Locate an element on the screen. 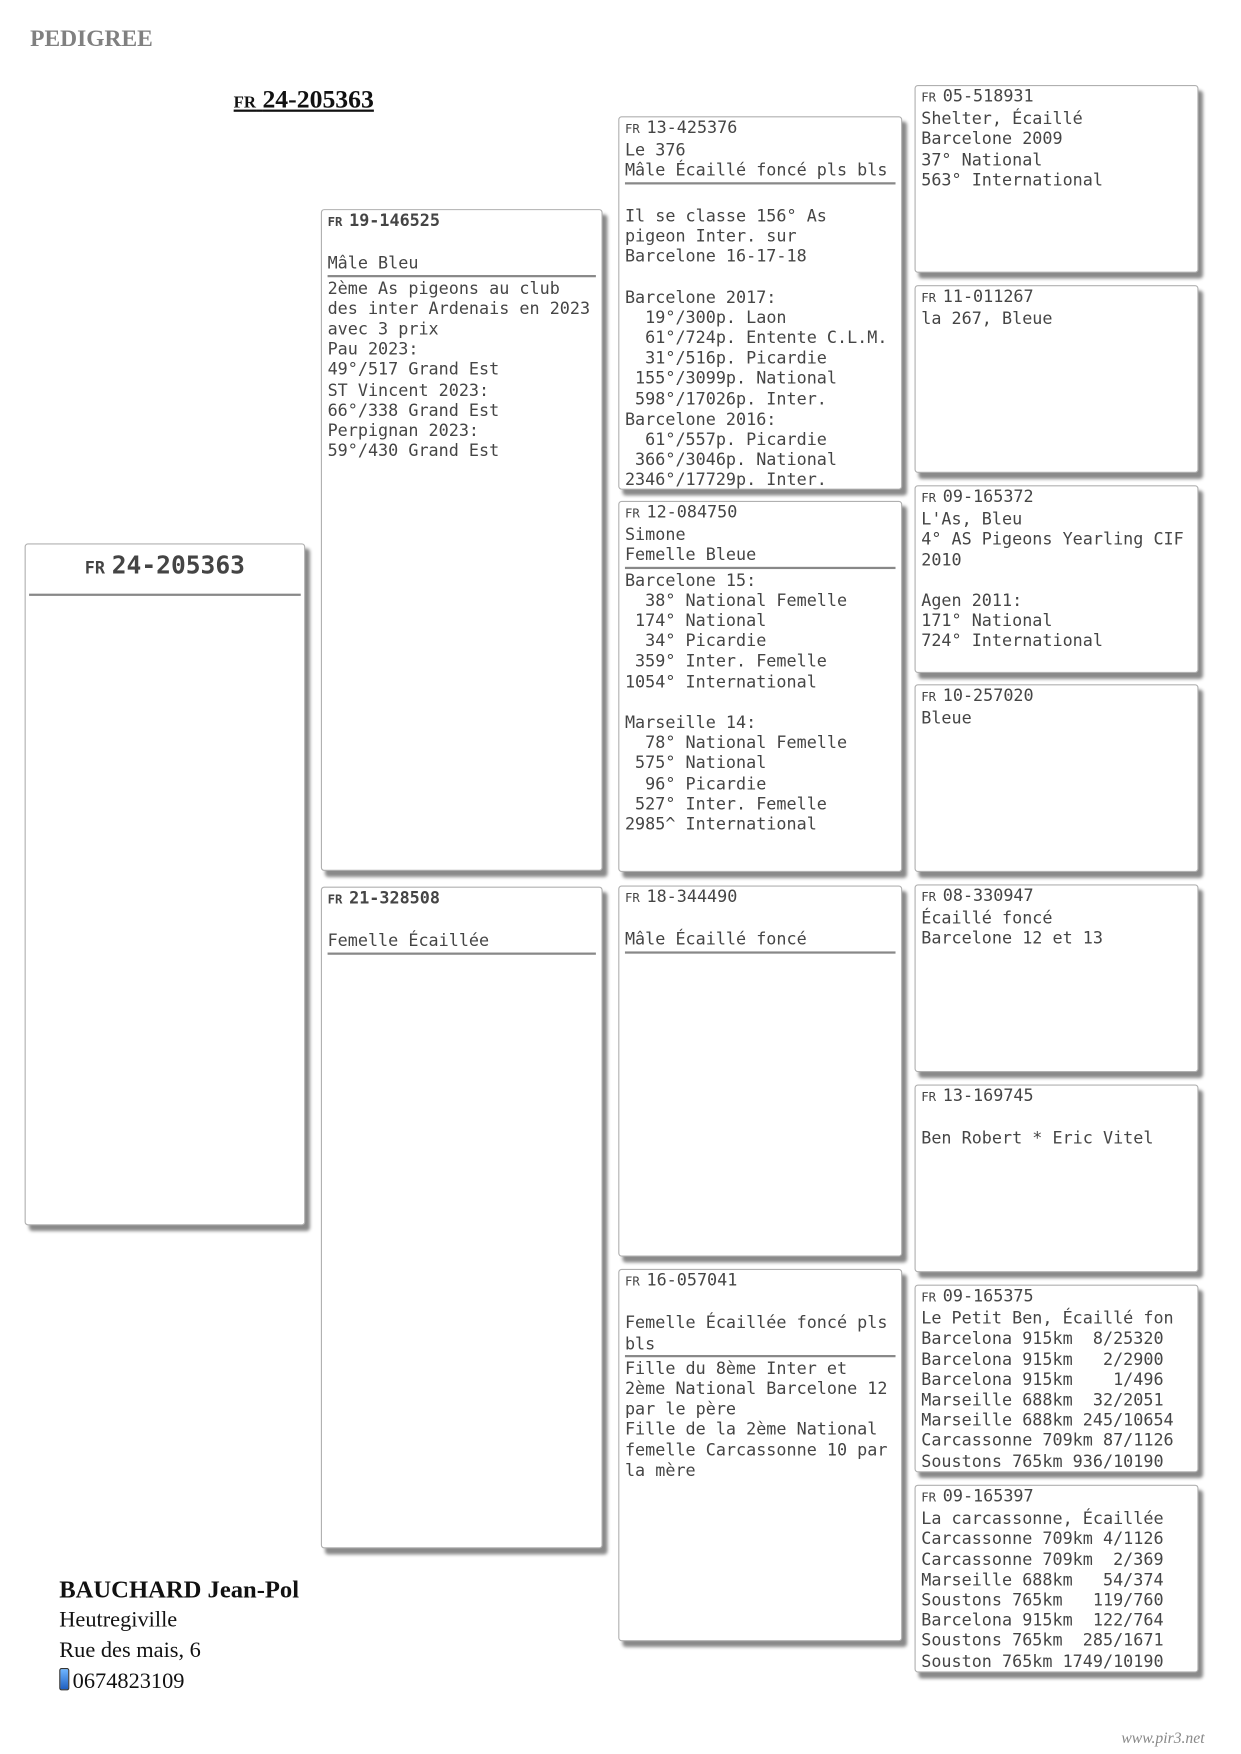  main-title: FR 24-205363 is located at coordinates (304, 99).